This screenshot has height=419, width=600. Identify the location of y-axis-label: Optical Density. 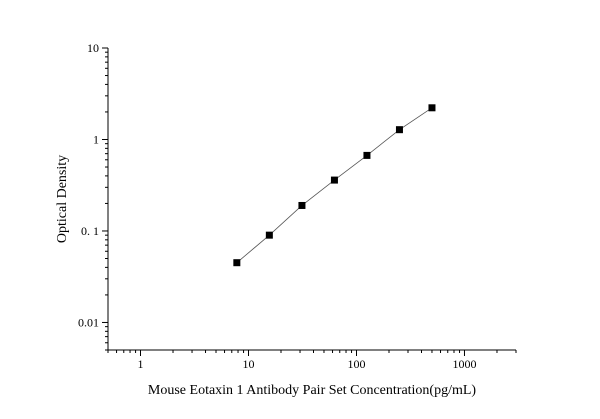
(62, 199).